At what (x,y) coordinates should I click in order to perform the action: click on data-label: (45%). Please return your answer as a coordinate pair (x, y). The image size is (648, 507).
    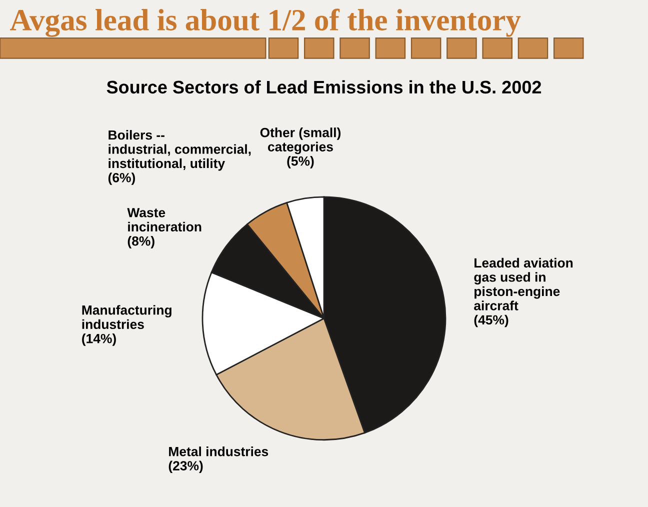
    Looking at the image, I should click on (491, 321).